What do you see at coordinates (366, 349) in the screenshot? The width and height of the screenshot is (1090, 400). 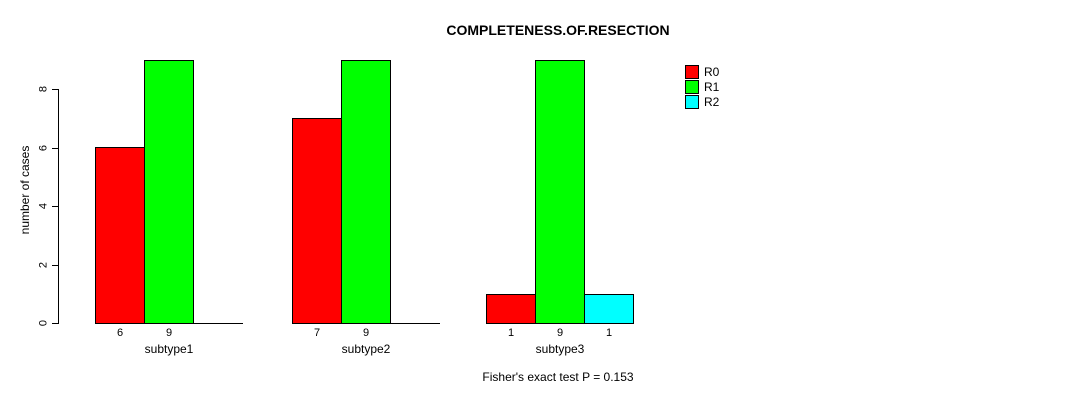 I see `category-label-subtype2: subtype2` at bounding box center [366, 349].